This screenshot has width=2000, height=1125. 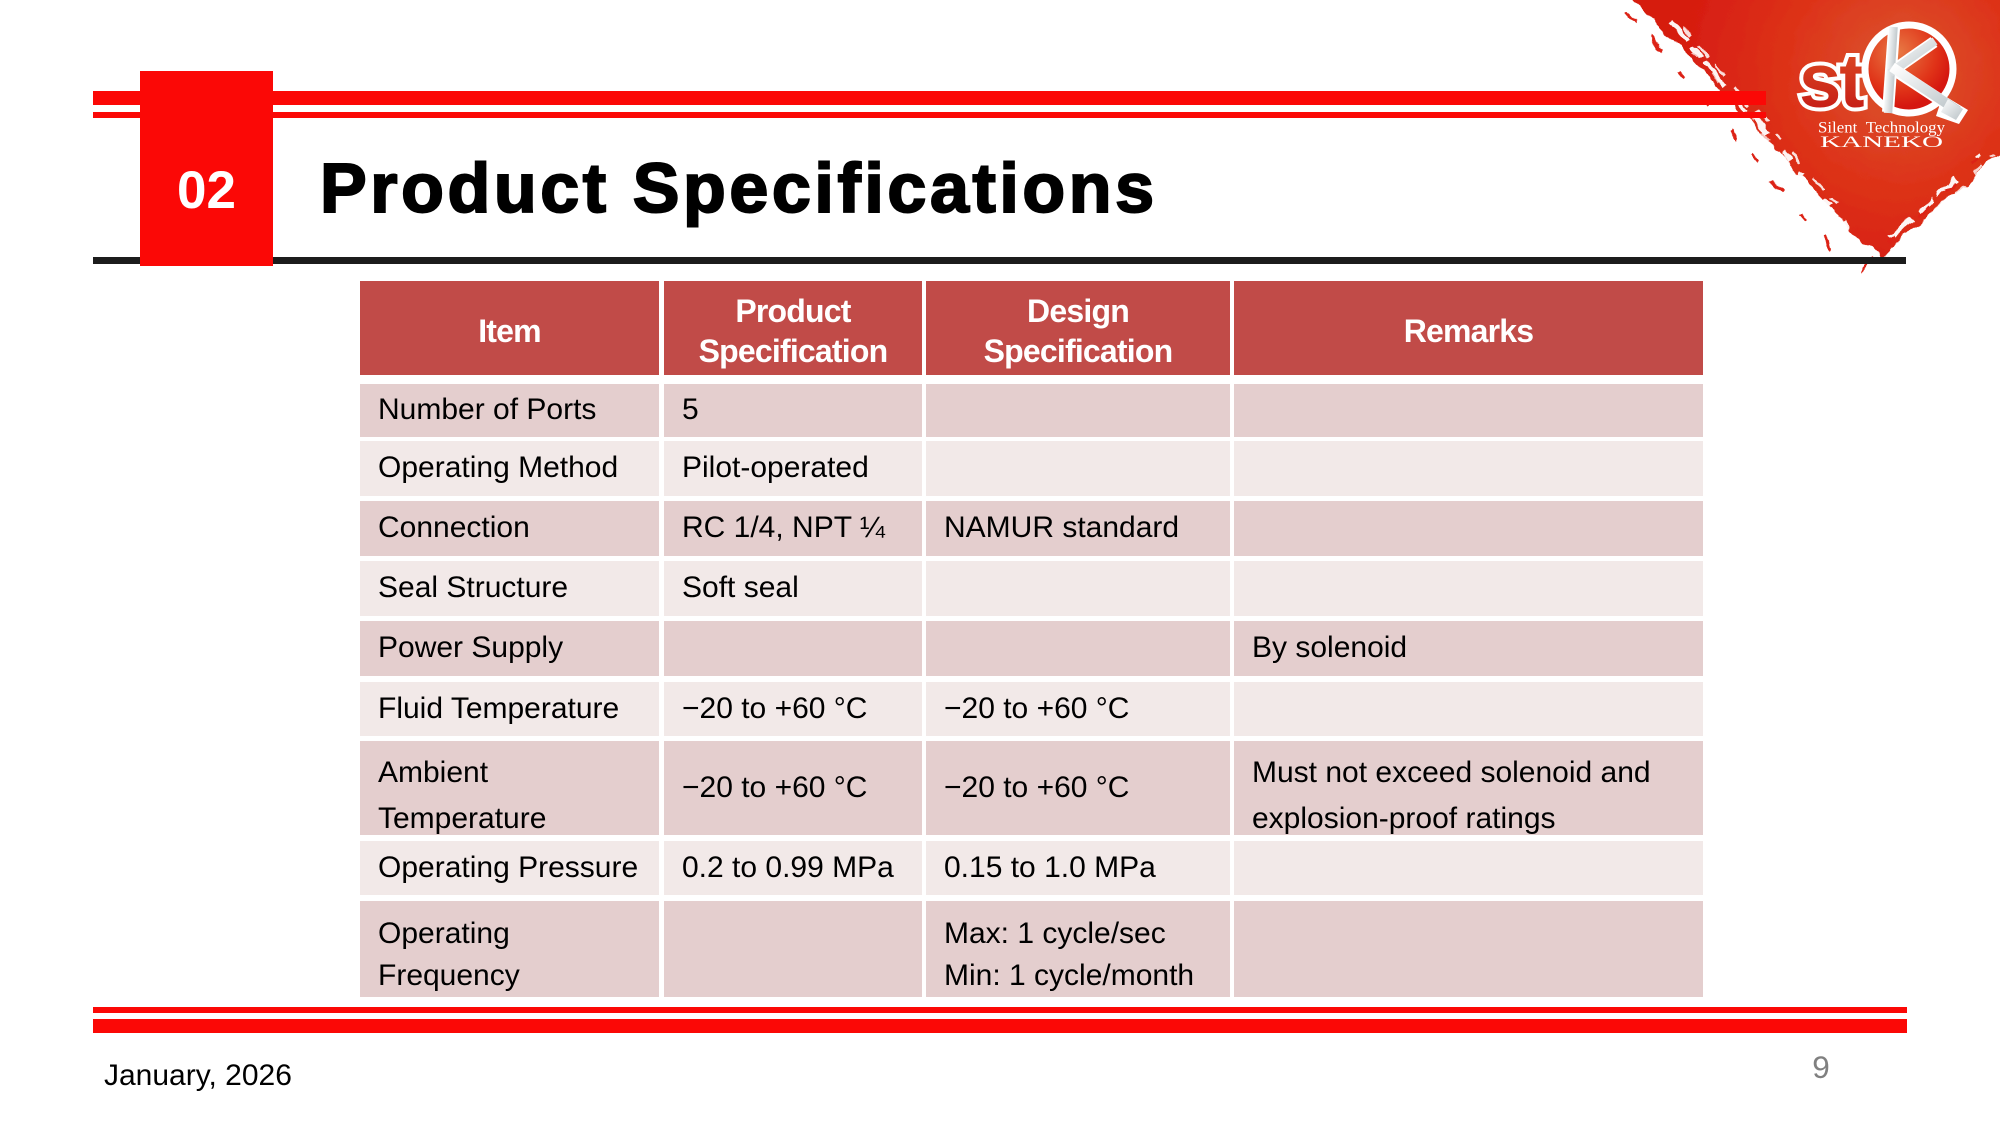 What do you see at coordinates (1881, 128) in the screenshot?
I see `svg-text: Silent Technology` at bounding box center [1881, 128].